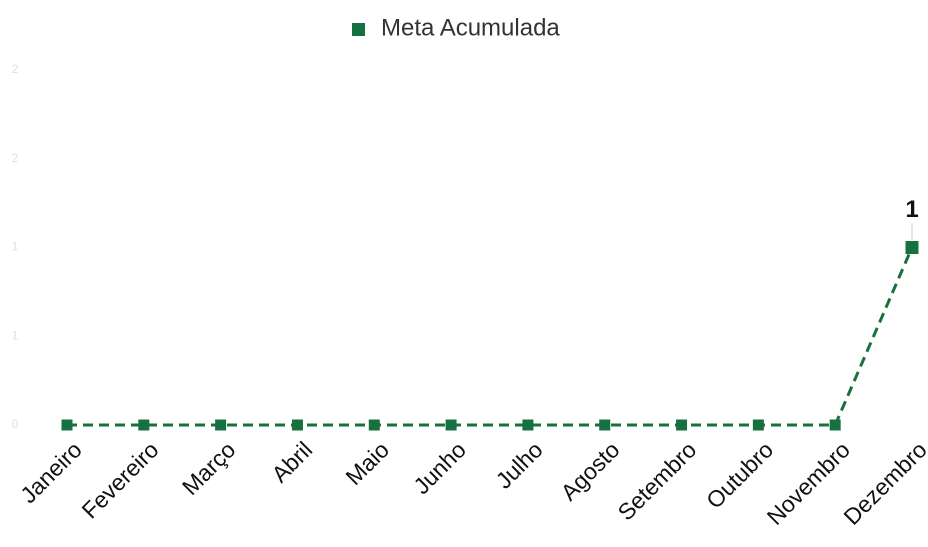 Image resolution: width=928 pixels, height=547 pixels. What do you see at coordinates (883, 482) in the screenshot?
I see `x-tick-label: Dezembro` at bounding box center [883, 482].